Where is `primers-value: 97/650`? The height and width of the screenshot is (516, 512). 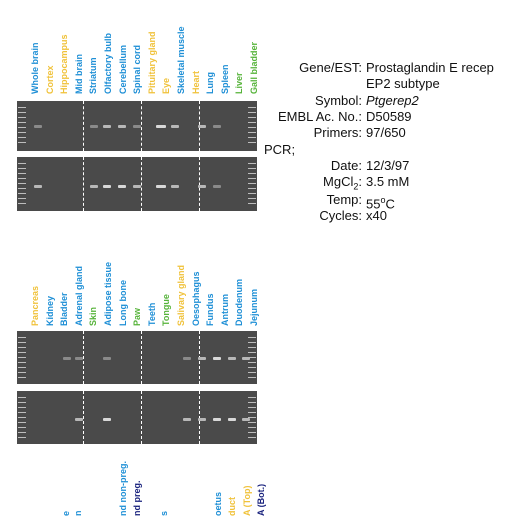
primers-value: 97/650 is located at coordinates (386, 133).